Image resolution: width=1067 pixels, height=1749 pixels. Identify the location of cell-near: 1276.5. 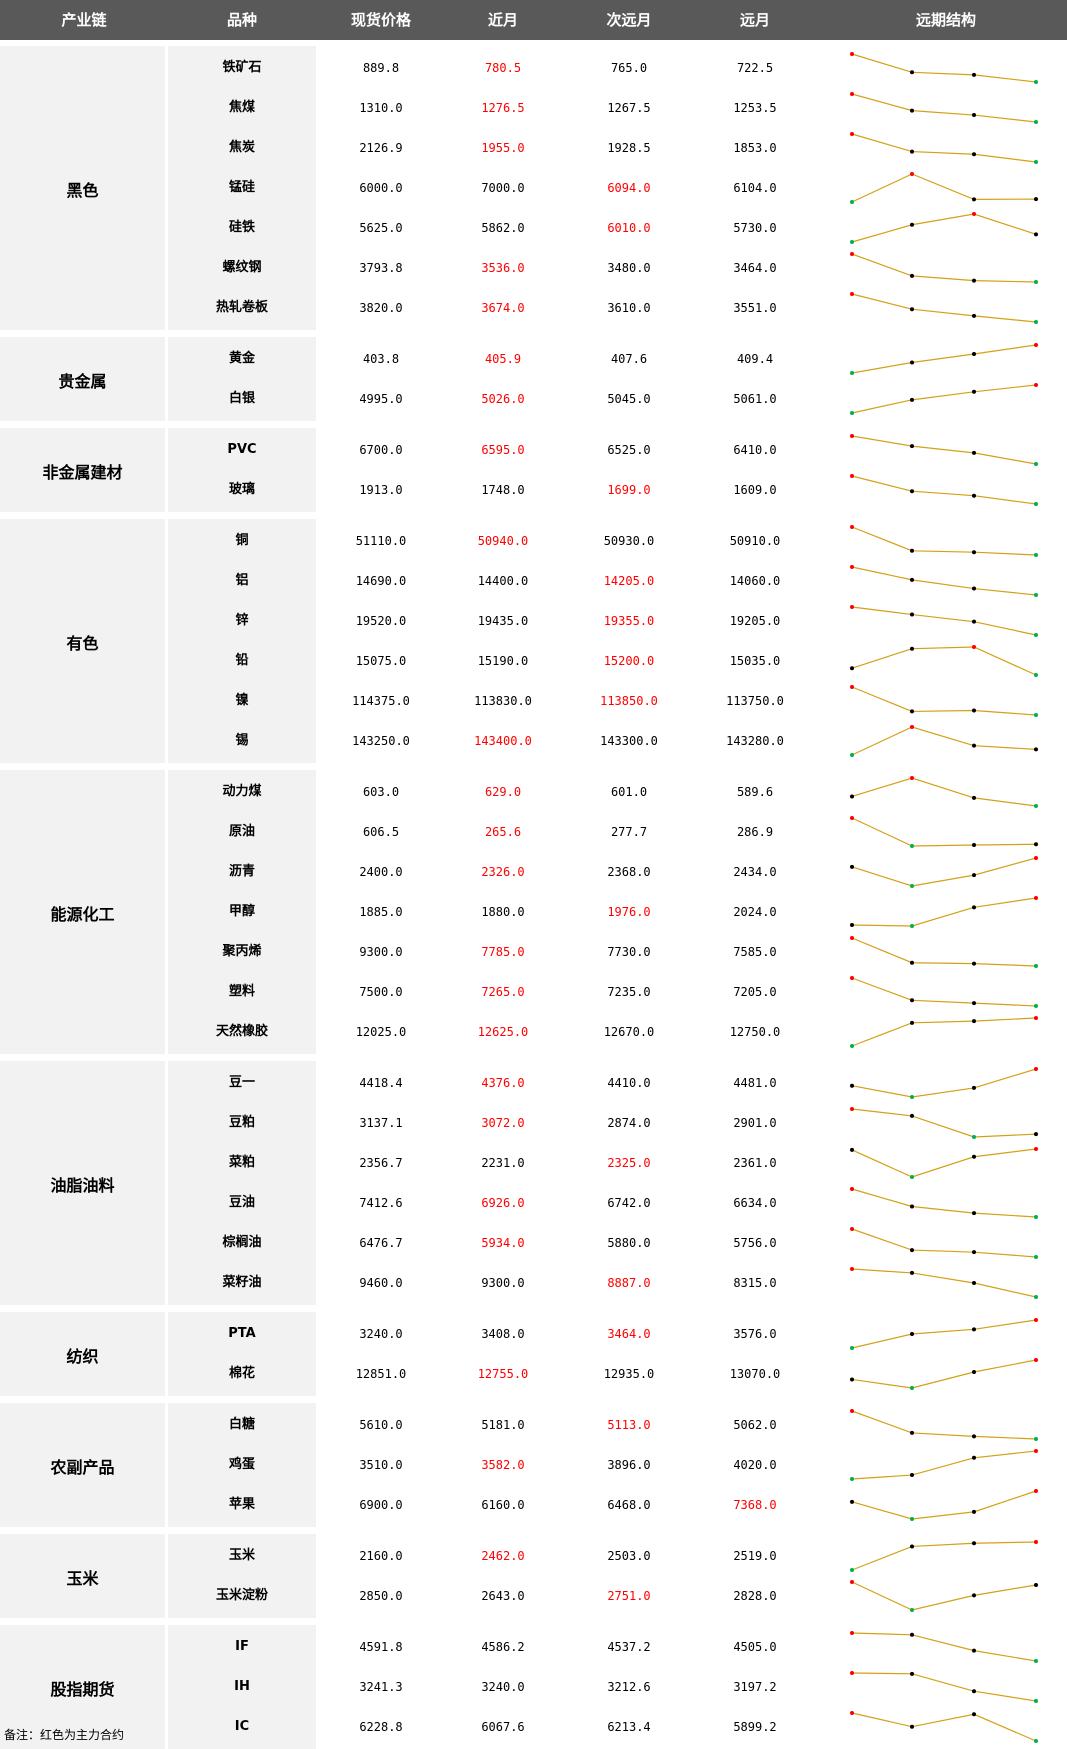
(503, 108).